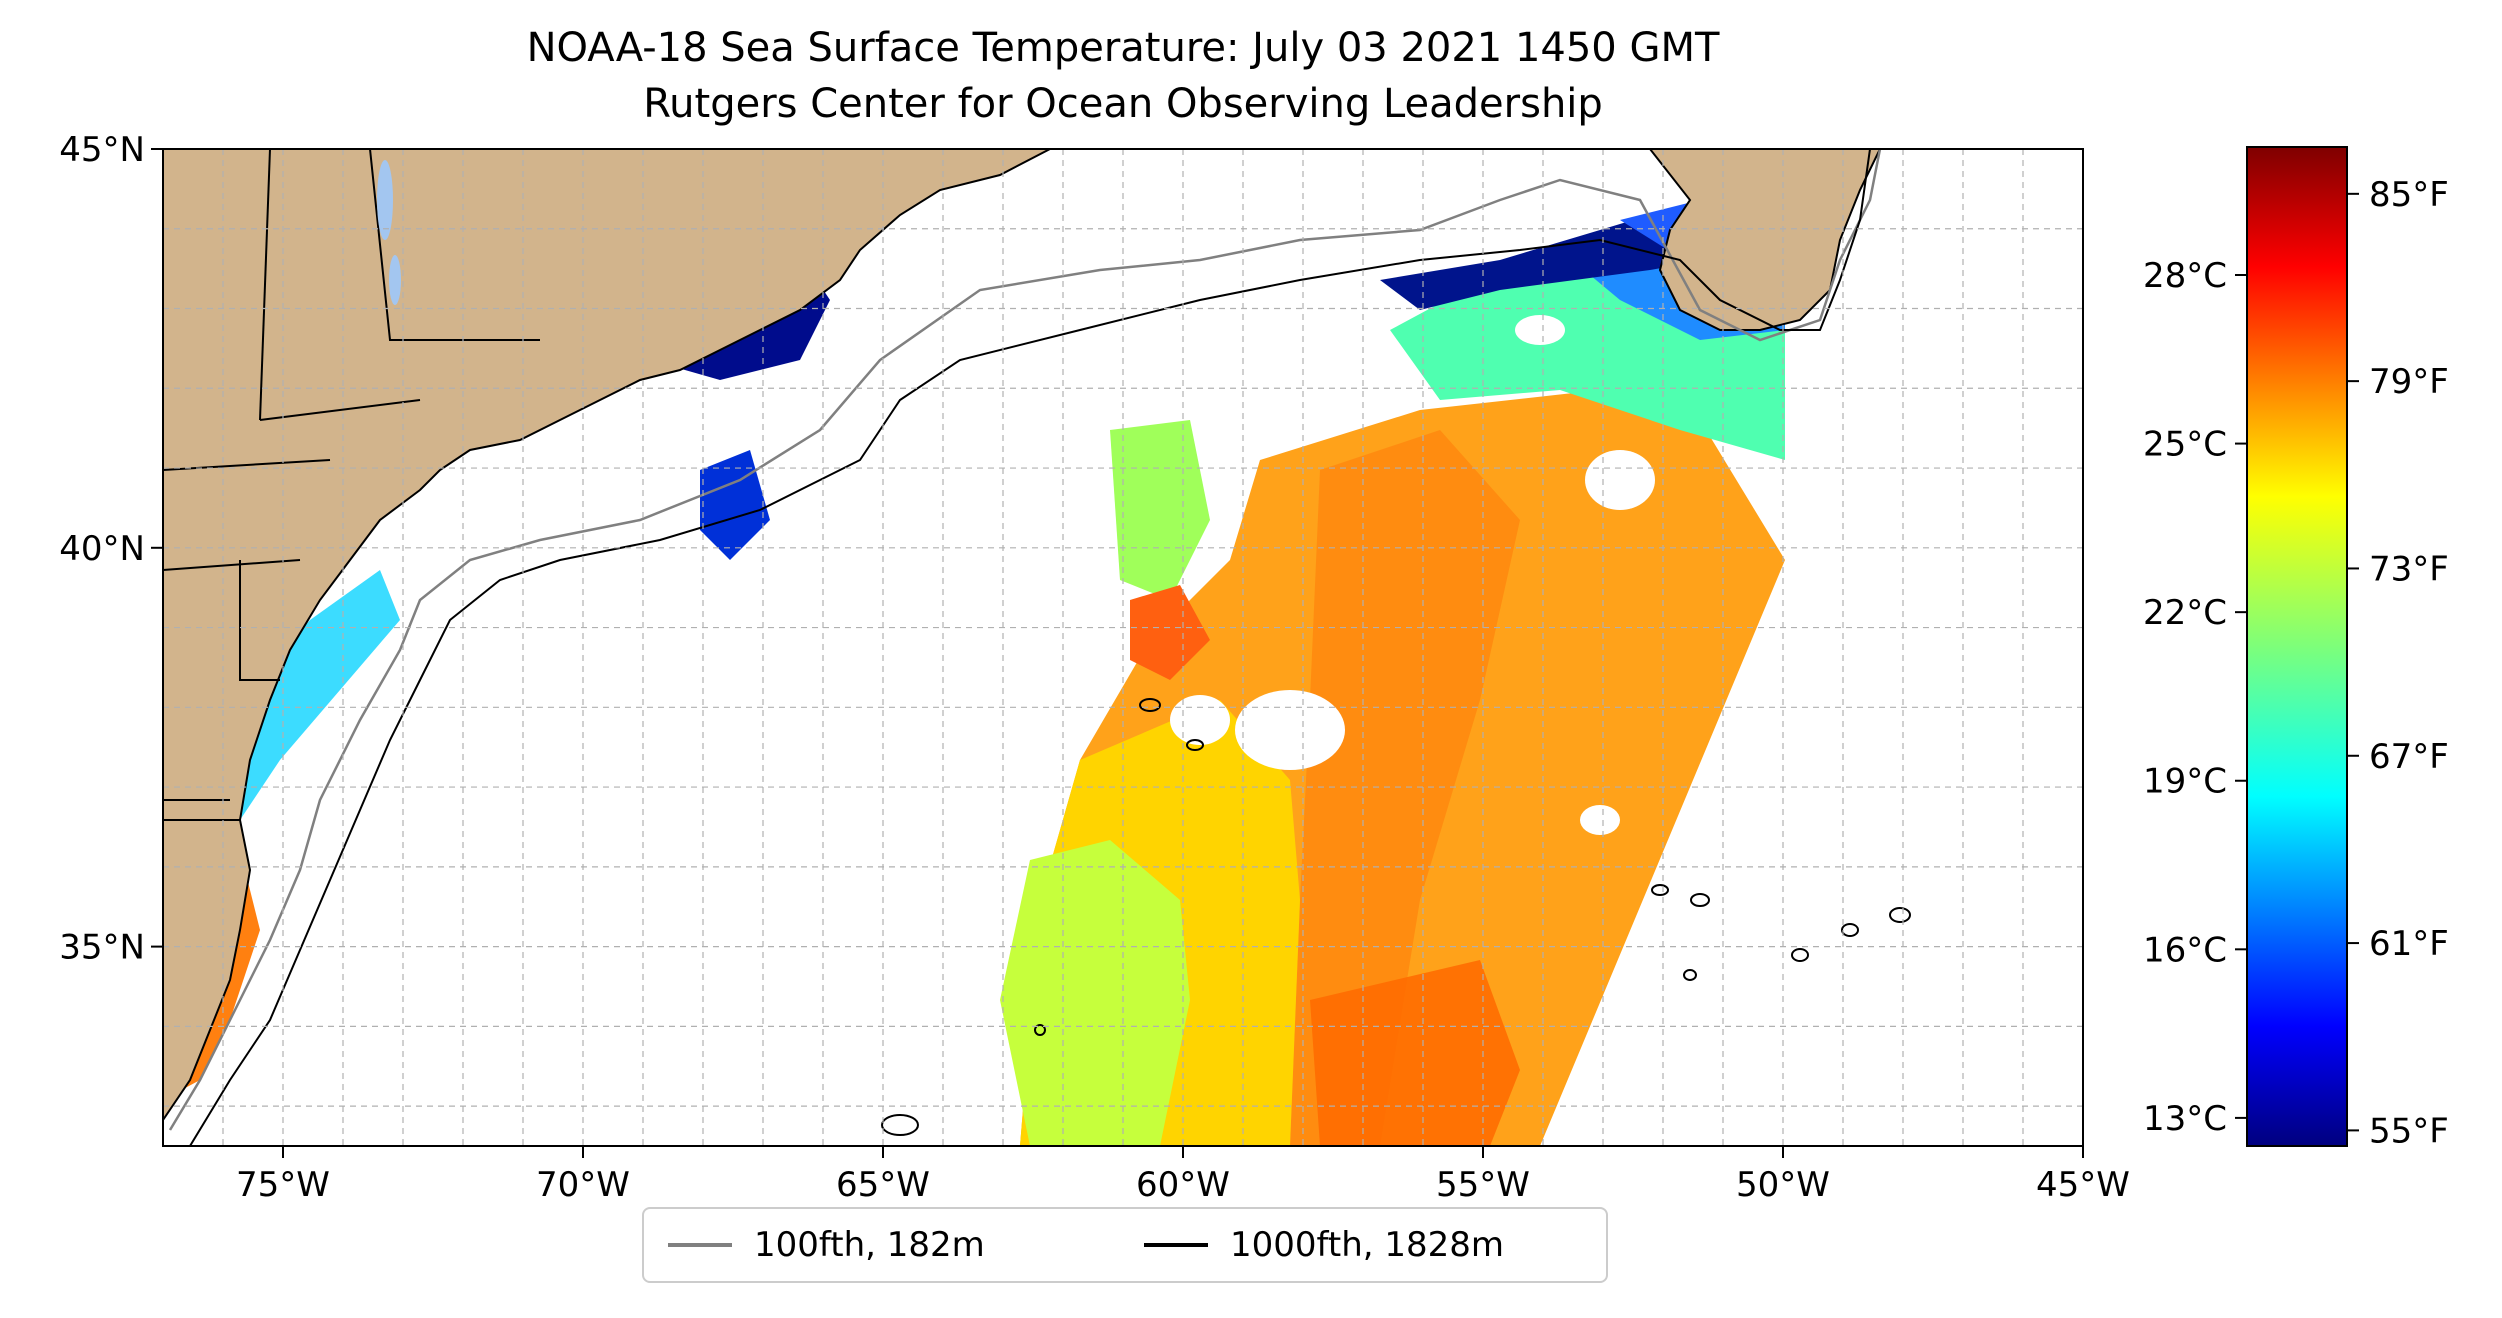  I want to click on lakes, so click(389, 232).